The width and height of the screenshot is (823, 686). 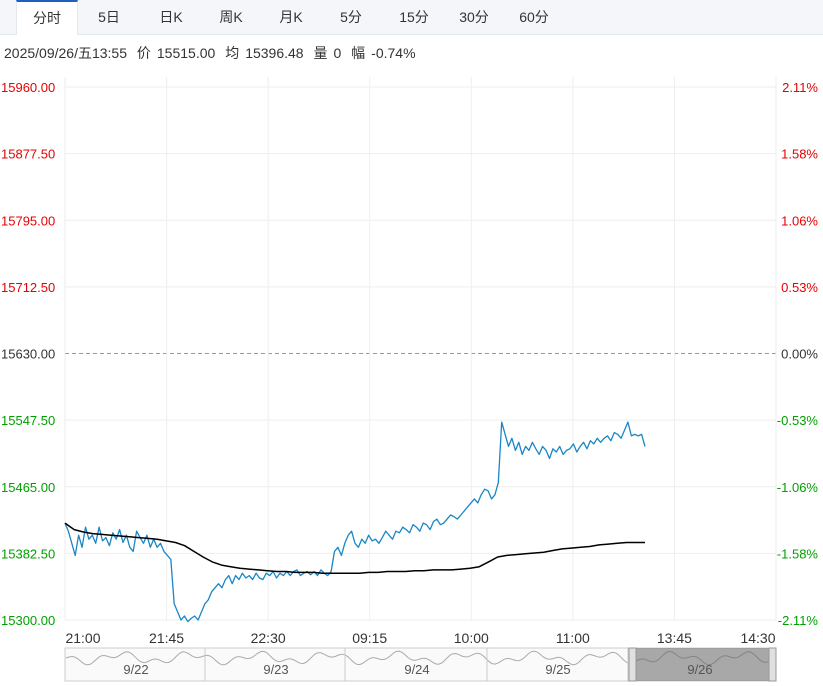 What do you see at coordinates (28, 620) in the screenshot?
I see `y-tick-label: 15300.00` at bounding box center [28, 620].